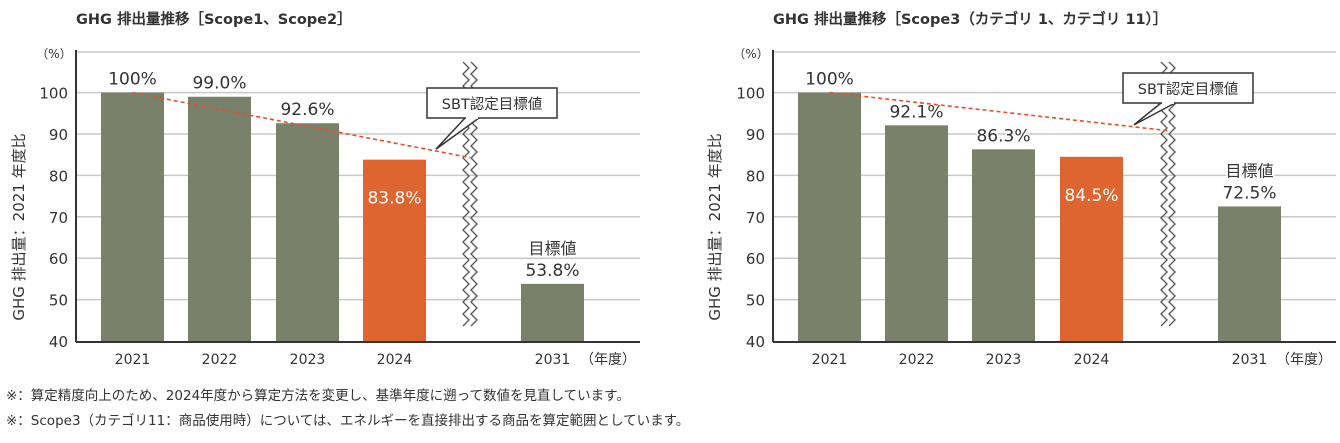 The width and height of the screenshot is (1340, 443). I want to click on chart-title: GHG 排出量推移［Scope1、Scope2］, so click(214, 19).